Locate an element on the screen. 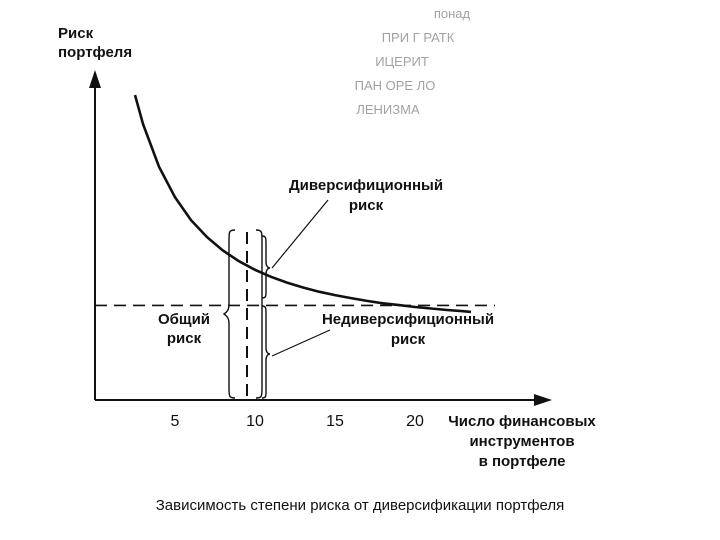 The width and height of the screenshot is (720, 540). faded-text-line: ПРИ Г РАТК is located at coordinates (418, 37).